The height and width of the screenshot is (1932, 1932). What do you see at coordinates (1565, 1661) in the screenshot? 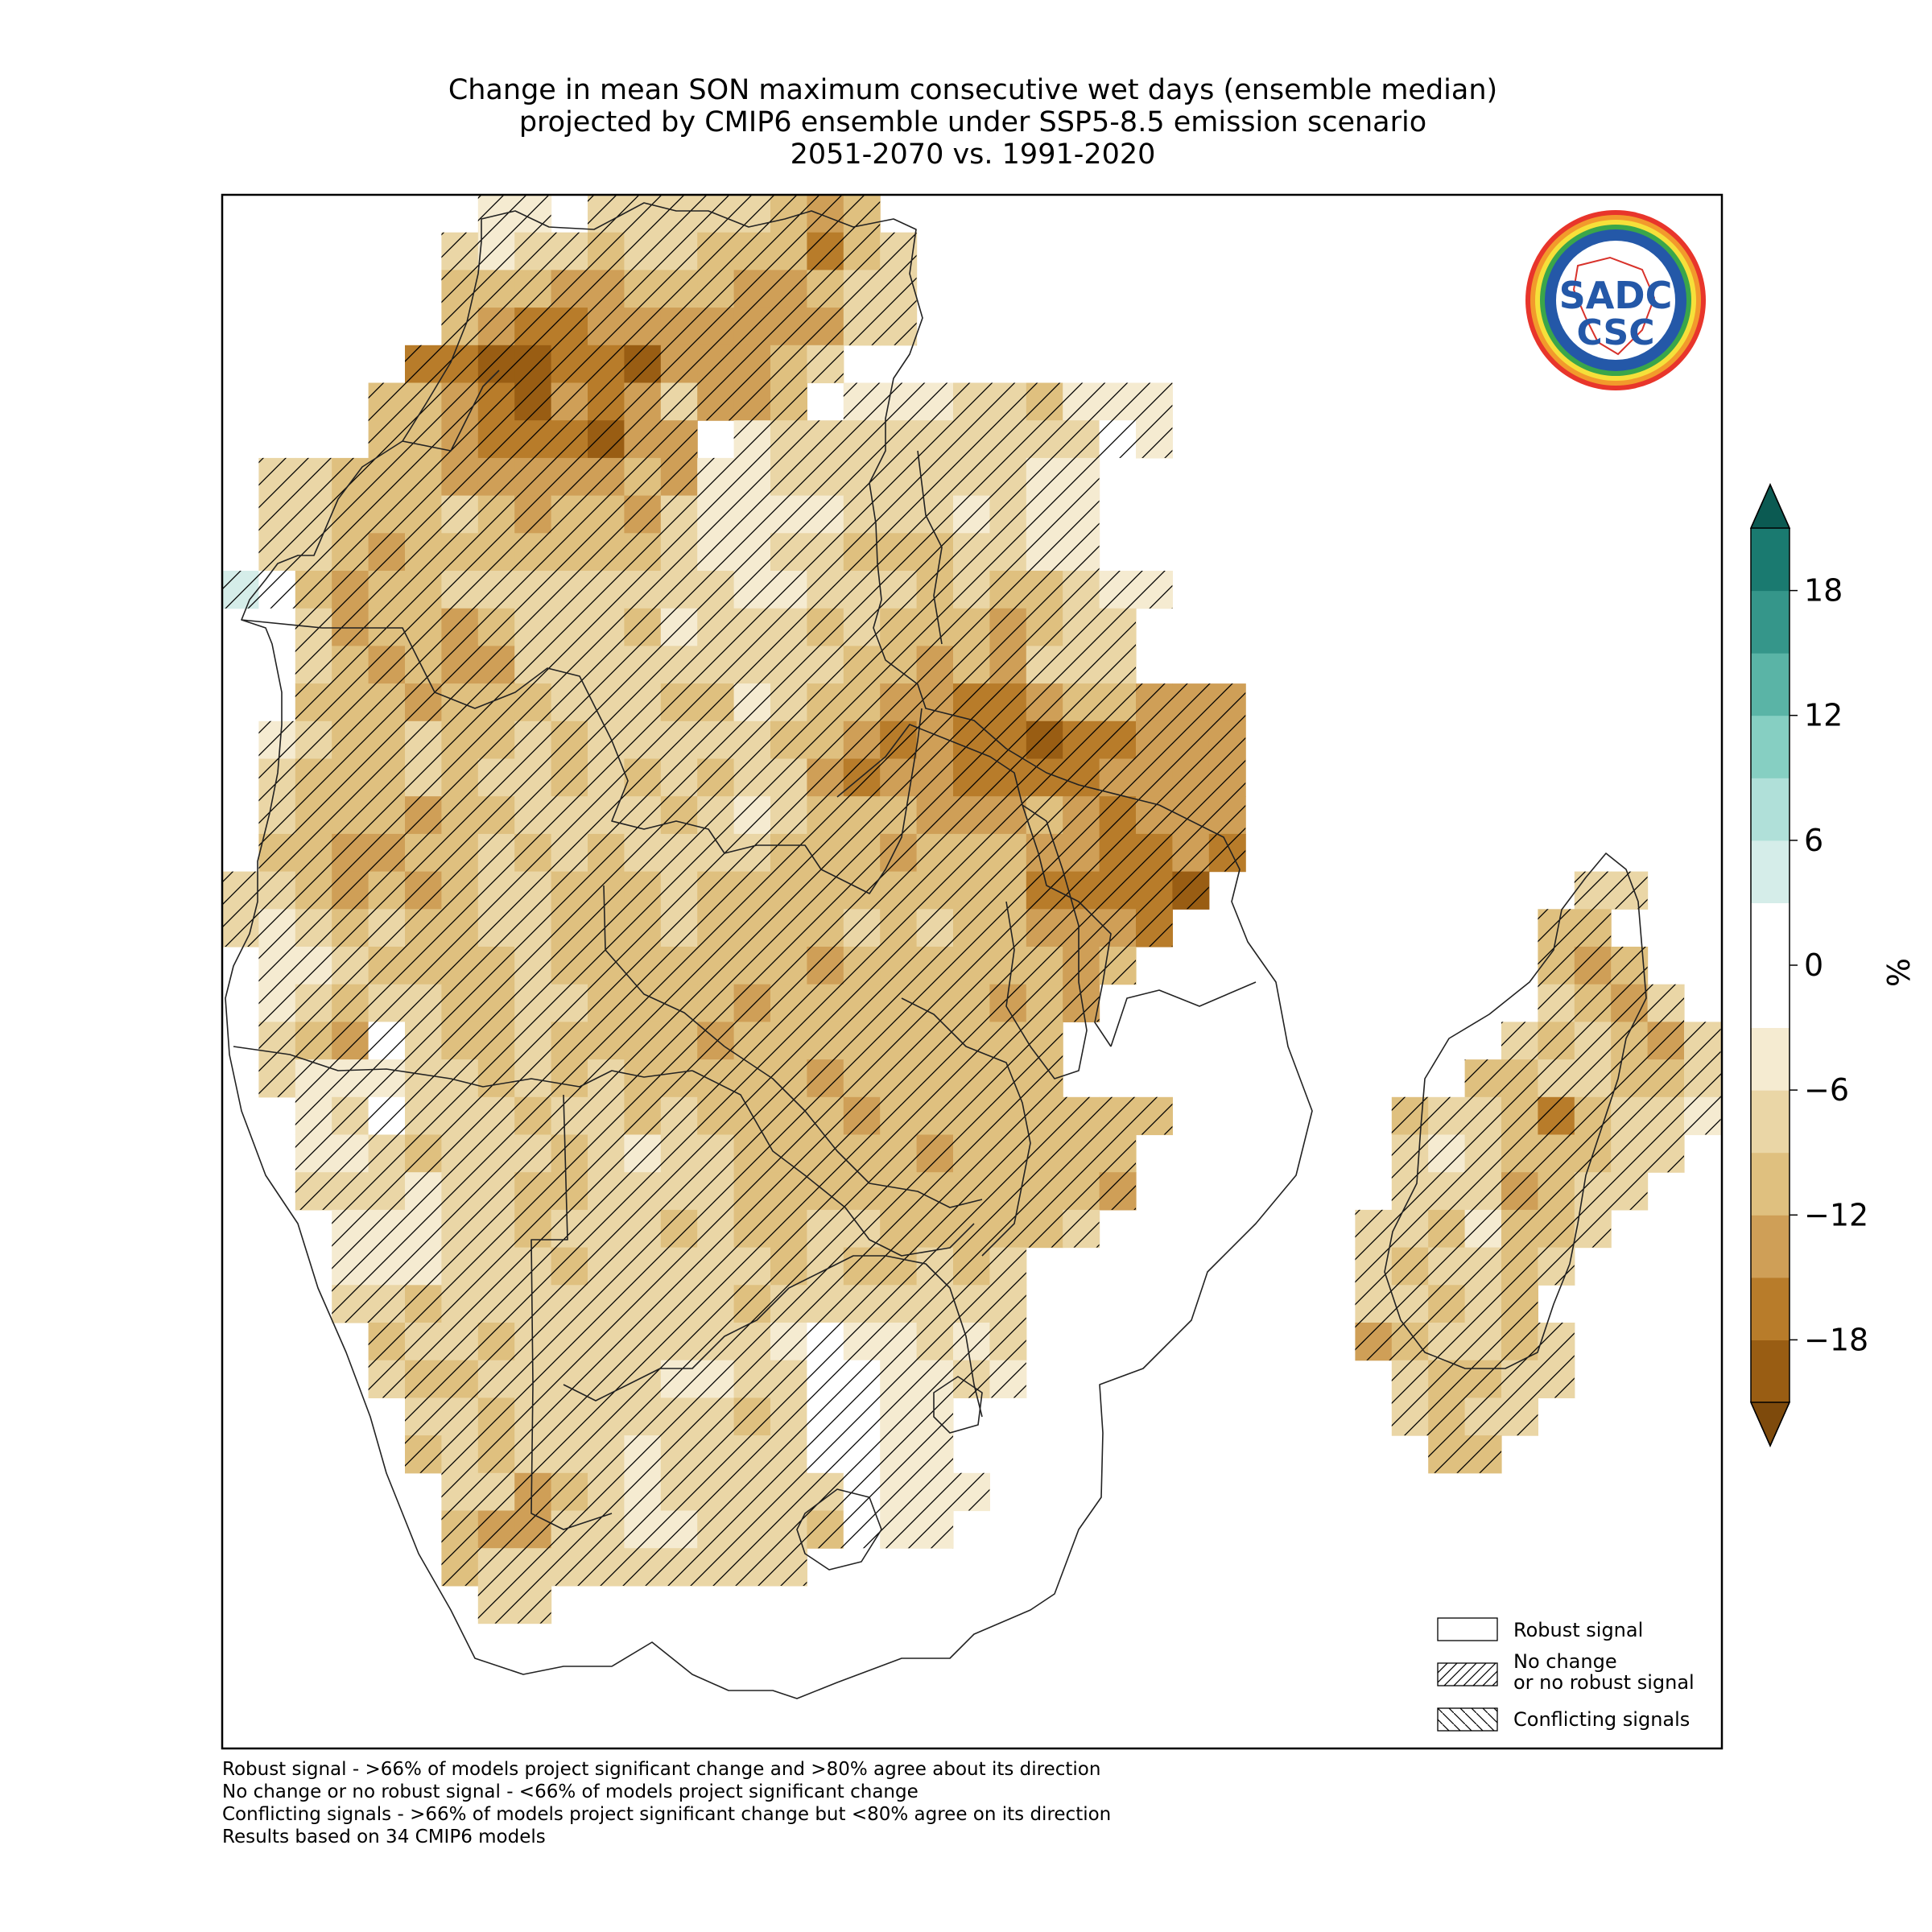
I see `legend-label-no-change-1: No change` at bounding box center [1565, 1661].